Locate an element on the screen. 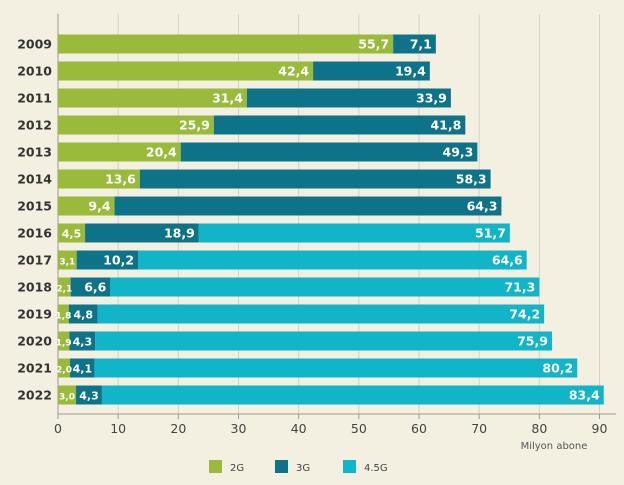  data-label: 9,4 is located at coordinates (99, 206).